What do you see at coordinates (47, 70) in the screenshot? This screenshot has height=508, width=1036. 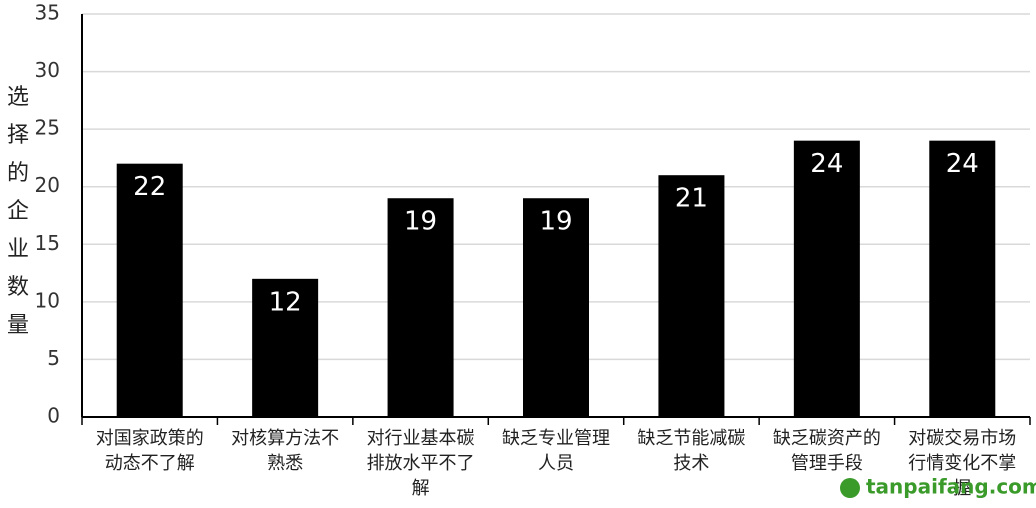 I see `y-tick-label: 30` at bounding box center [47, 70].